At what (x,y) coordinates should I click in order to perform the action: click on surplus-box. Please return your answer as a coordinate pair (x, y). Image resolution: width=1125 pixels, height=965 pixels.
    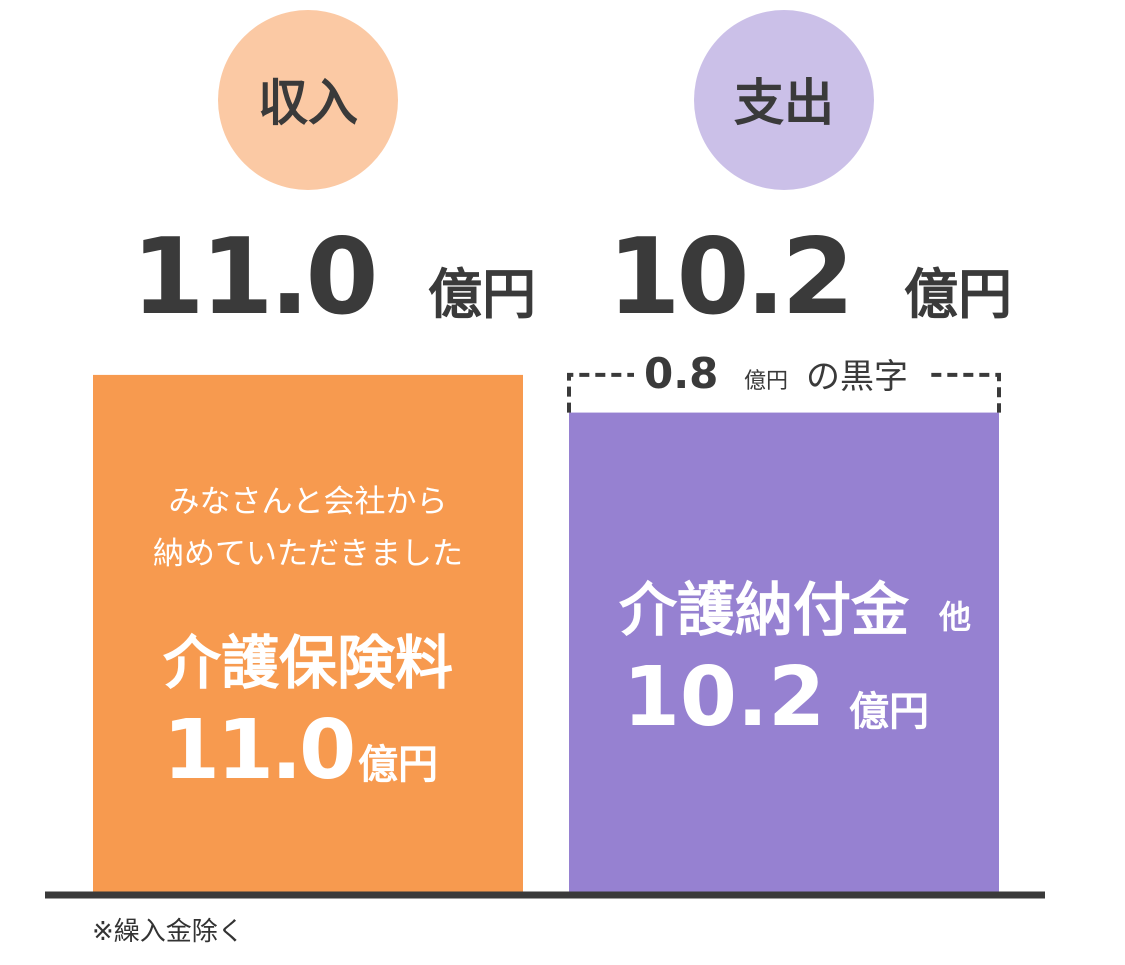
    Looking at the image, I should click on (784, 392).